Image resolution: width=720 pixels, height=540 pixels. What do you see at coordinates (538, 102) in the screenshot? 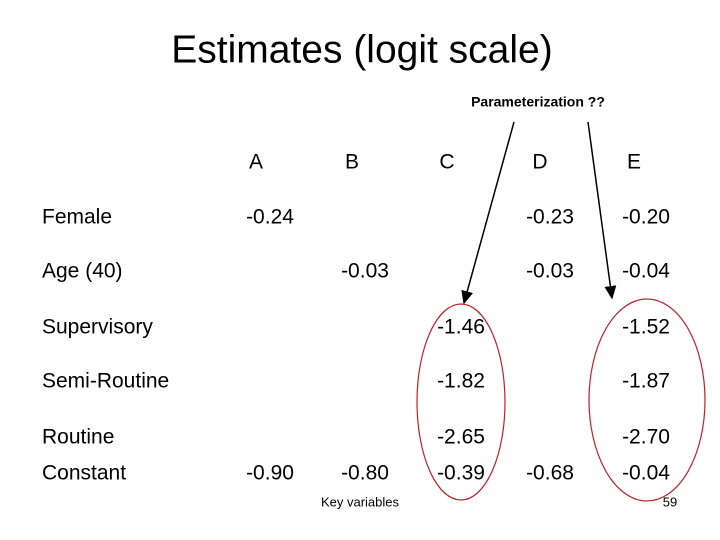
I see `annotation: Parameterization ??` at bounding box center [538, 102].